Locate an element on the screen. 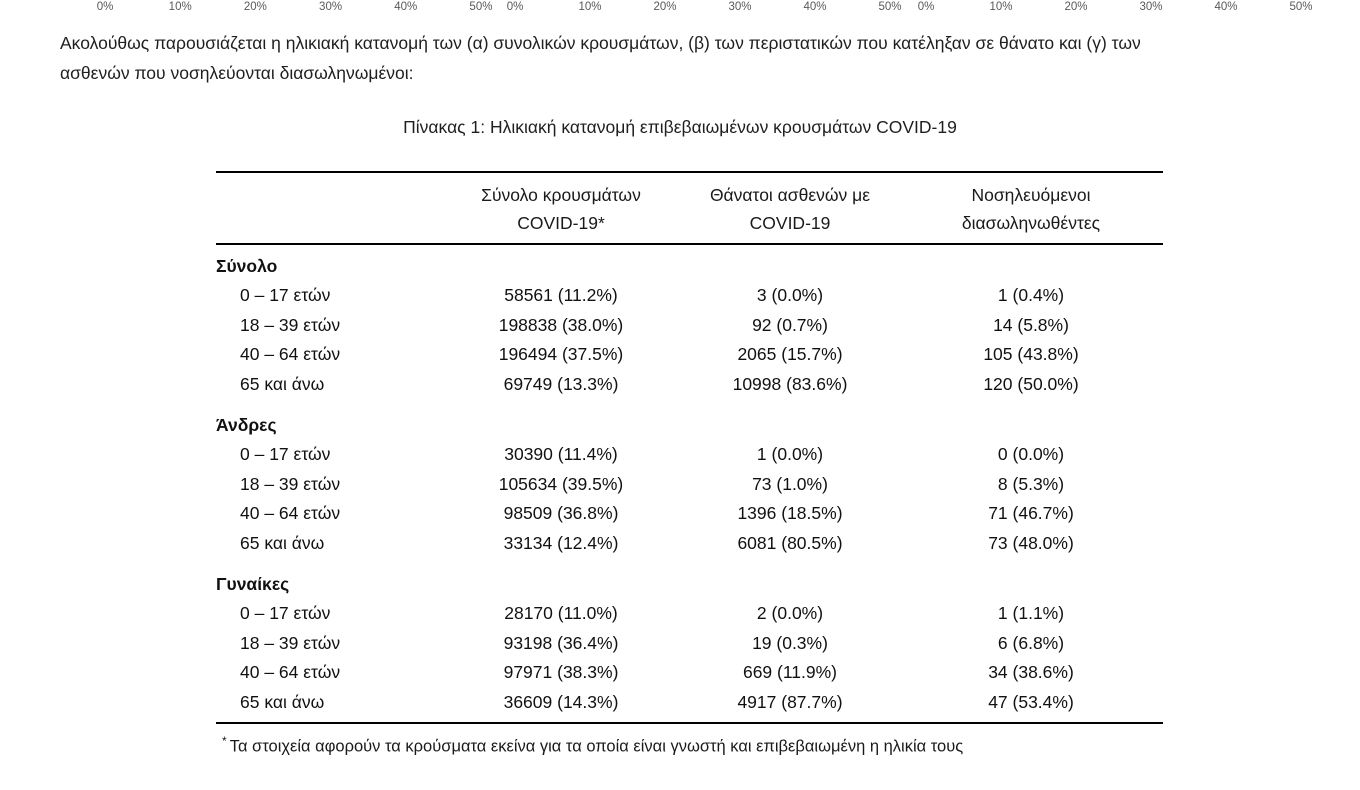  footnote-asterisk: * is located at coordinates (224, 741).